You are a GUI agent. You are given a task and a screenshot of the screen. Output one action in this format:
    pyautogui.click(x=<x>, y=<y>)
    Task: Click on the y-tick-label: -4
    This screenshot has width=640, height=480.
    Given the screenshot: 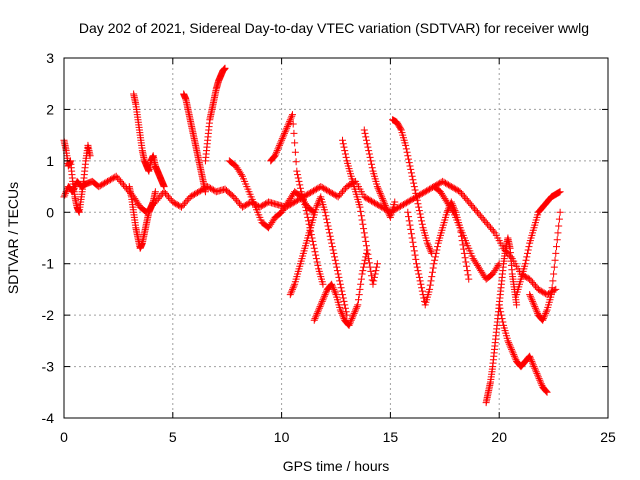 What is the action you would take?
    pyautogui.click(x=48, y=418)
    